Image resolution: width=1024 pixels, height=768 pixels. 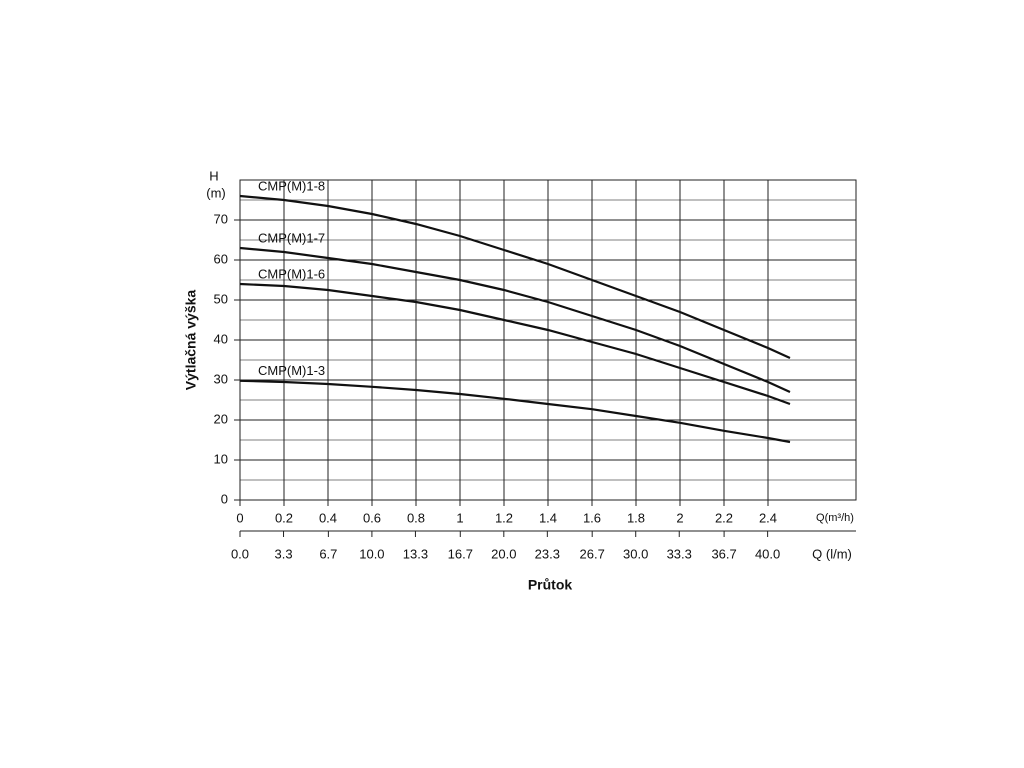 I want to click on x2-unit: Q (l/m), so click(x=832, y=553).